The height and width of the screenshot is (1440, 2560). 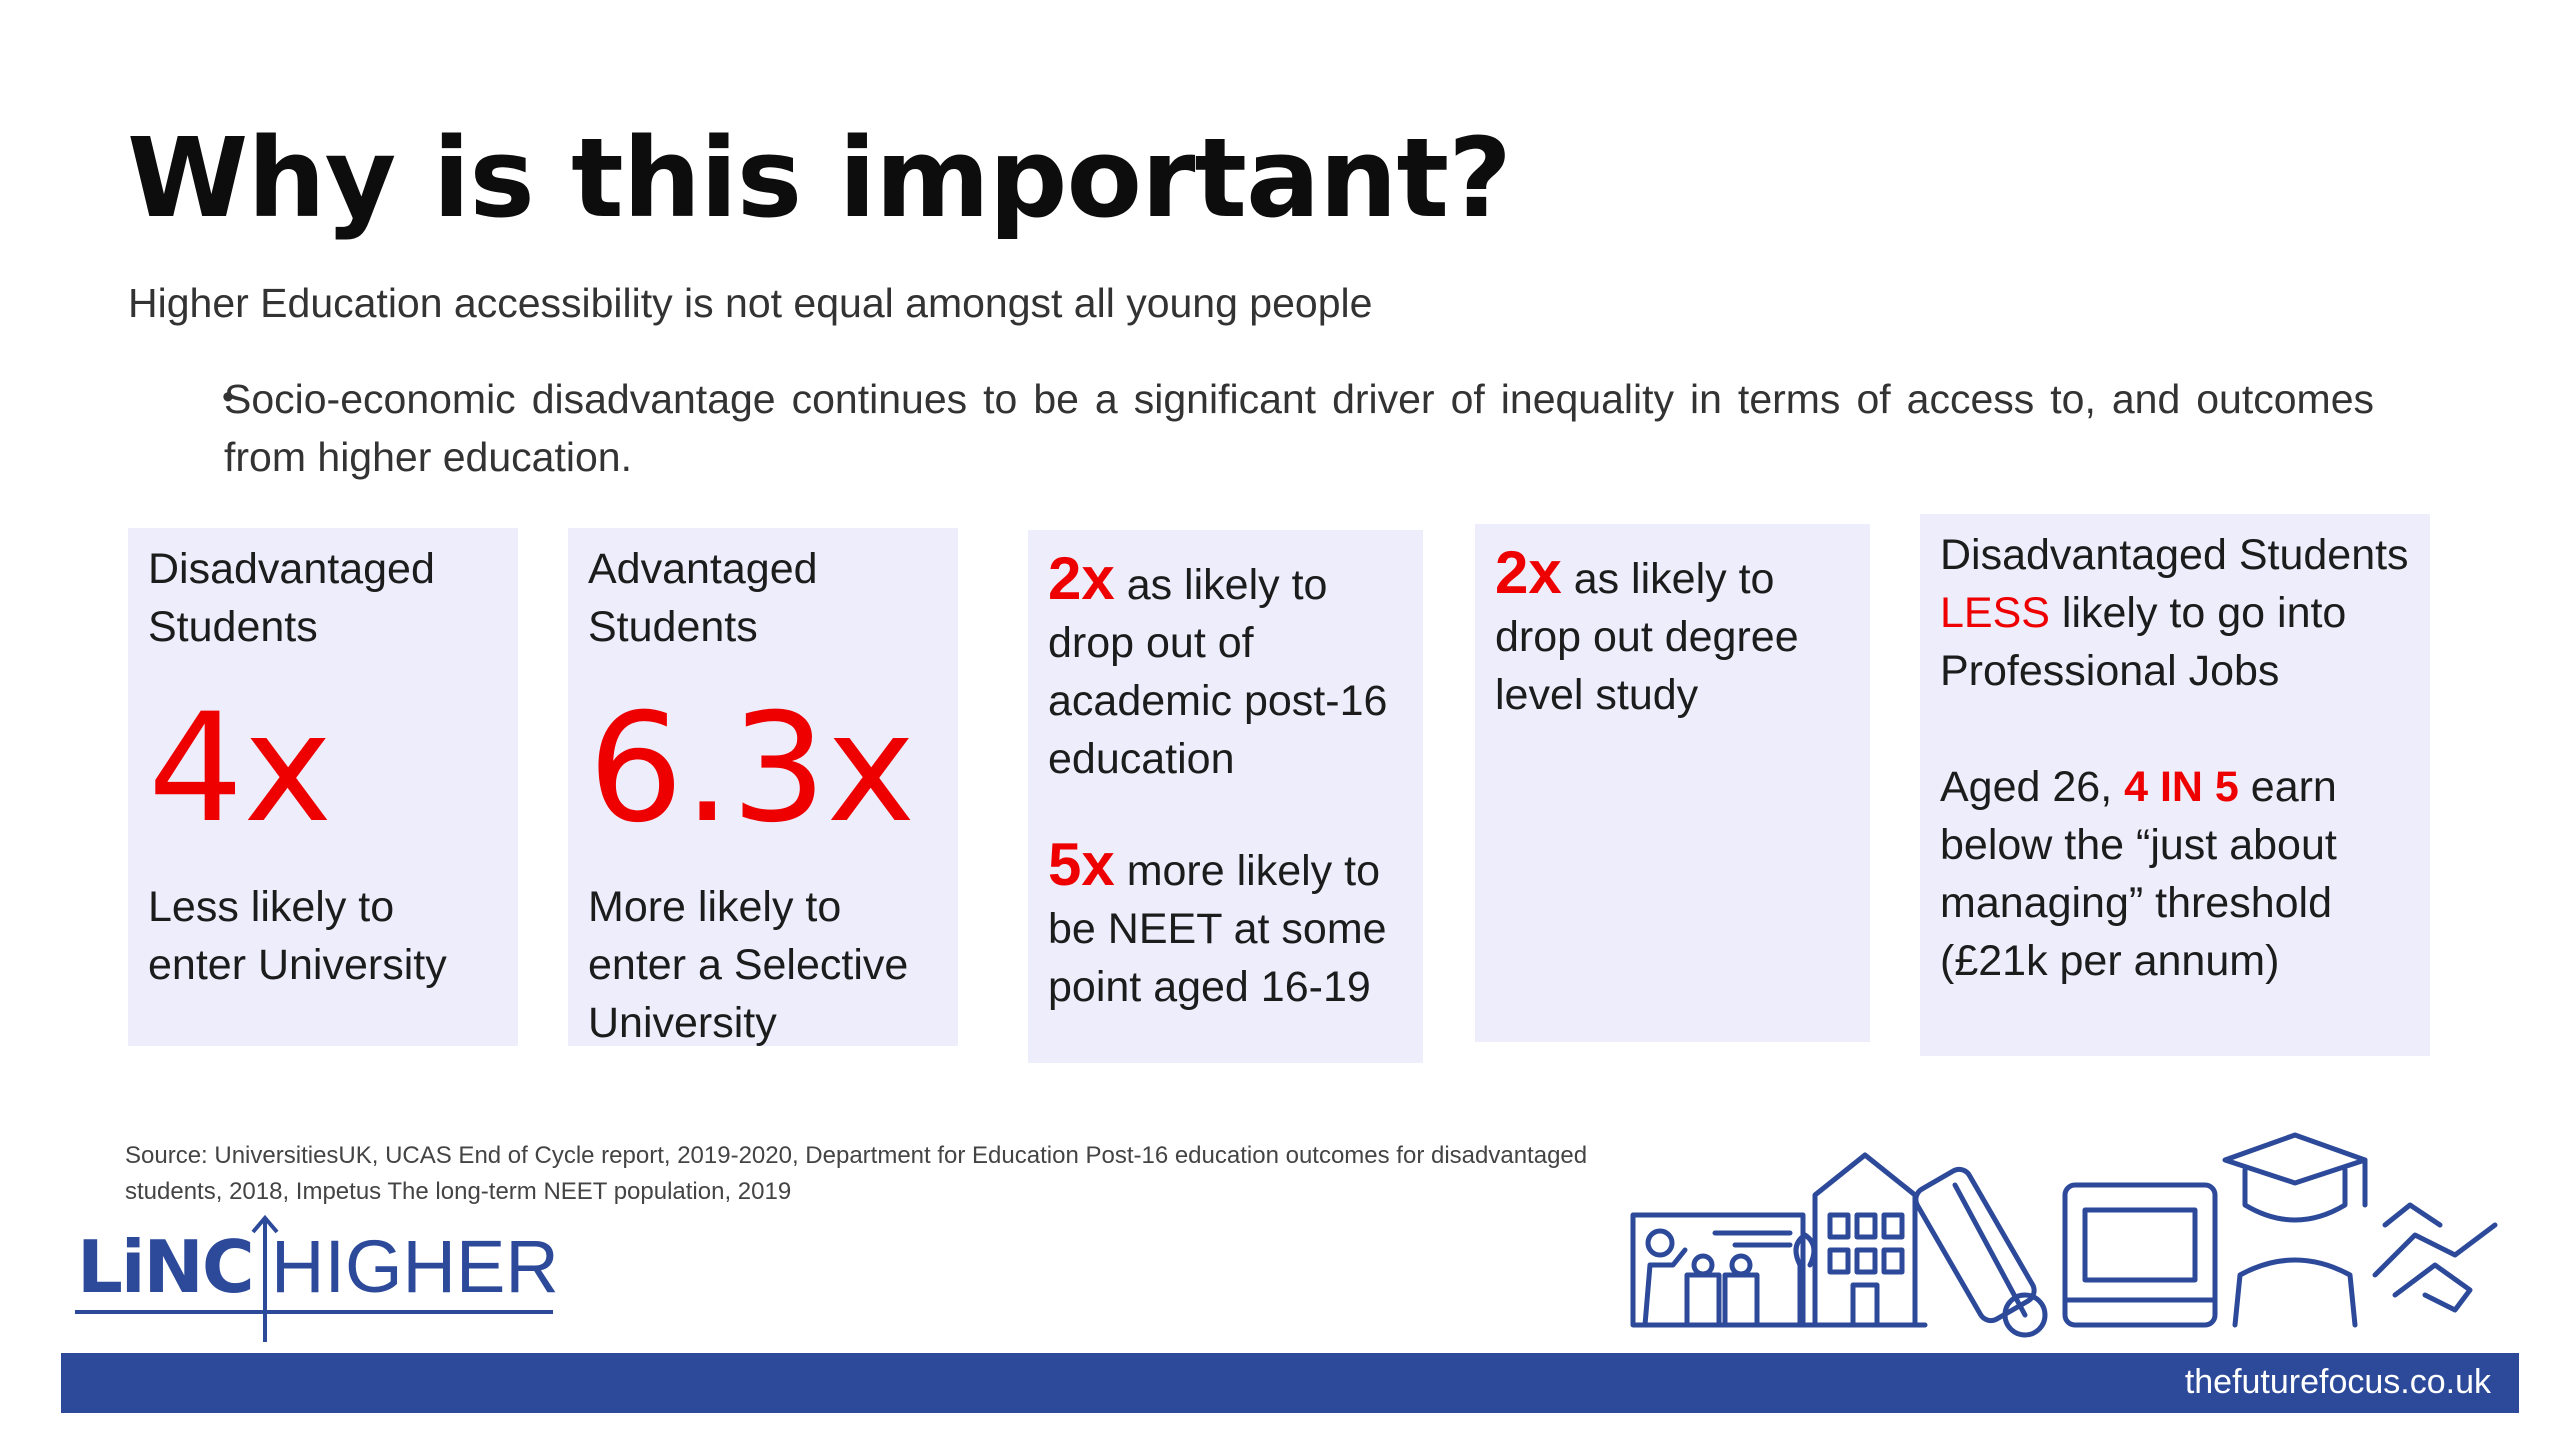 What do you see at coordinates (1217, 958) in the screenshot?
I see `stat-text-rest: be NEET at some point aged 16-19` at bounding box center [1217, 958].